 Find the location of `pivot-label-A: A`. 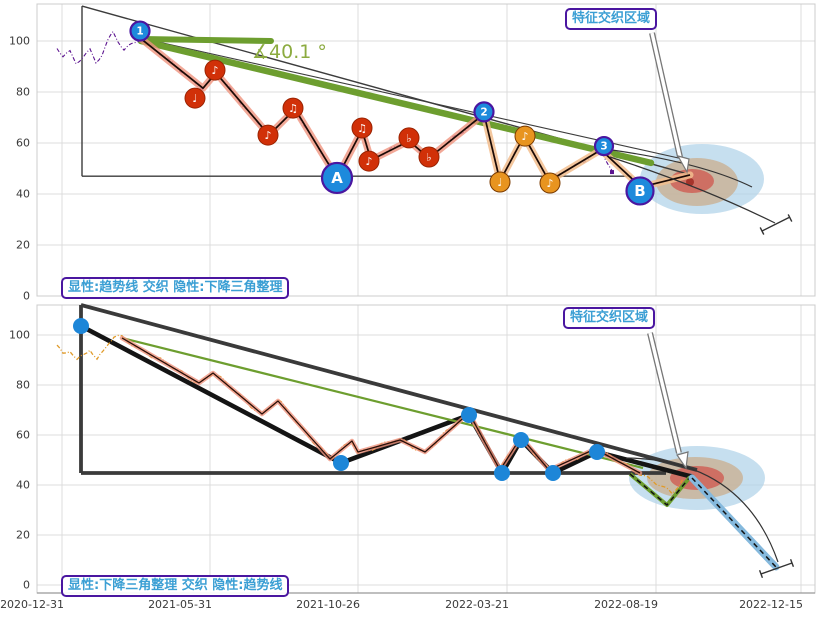

pivot-label-A: A is located at coordinates (337, 178).